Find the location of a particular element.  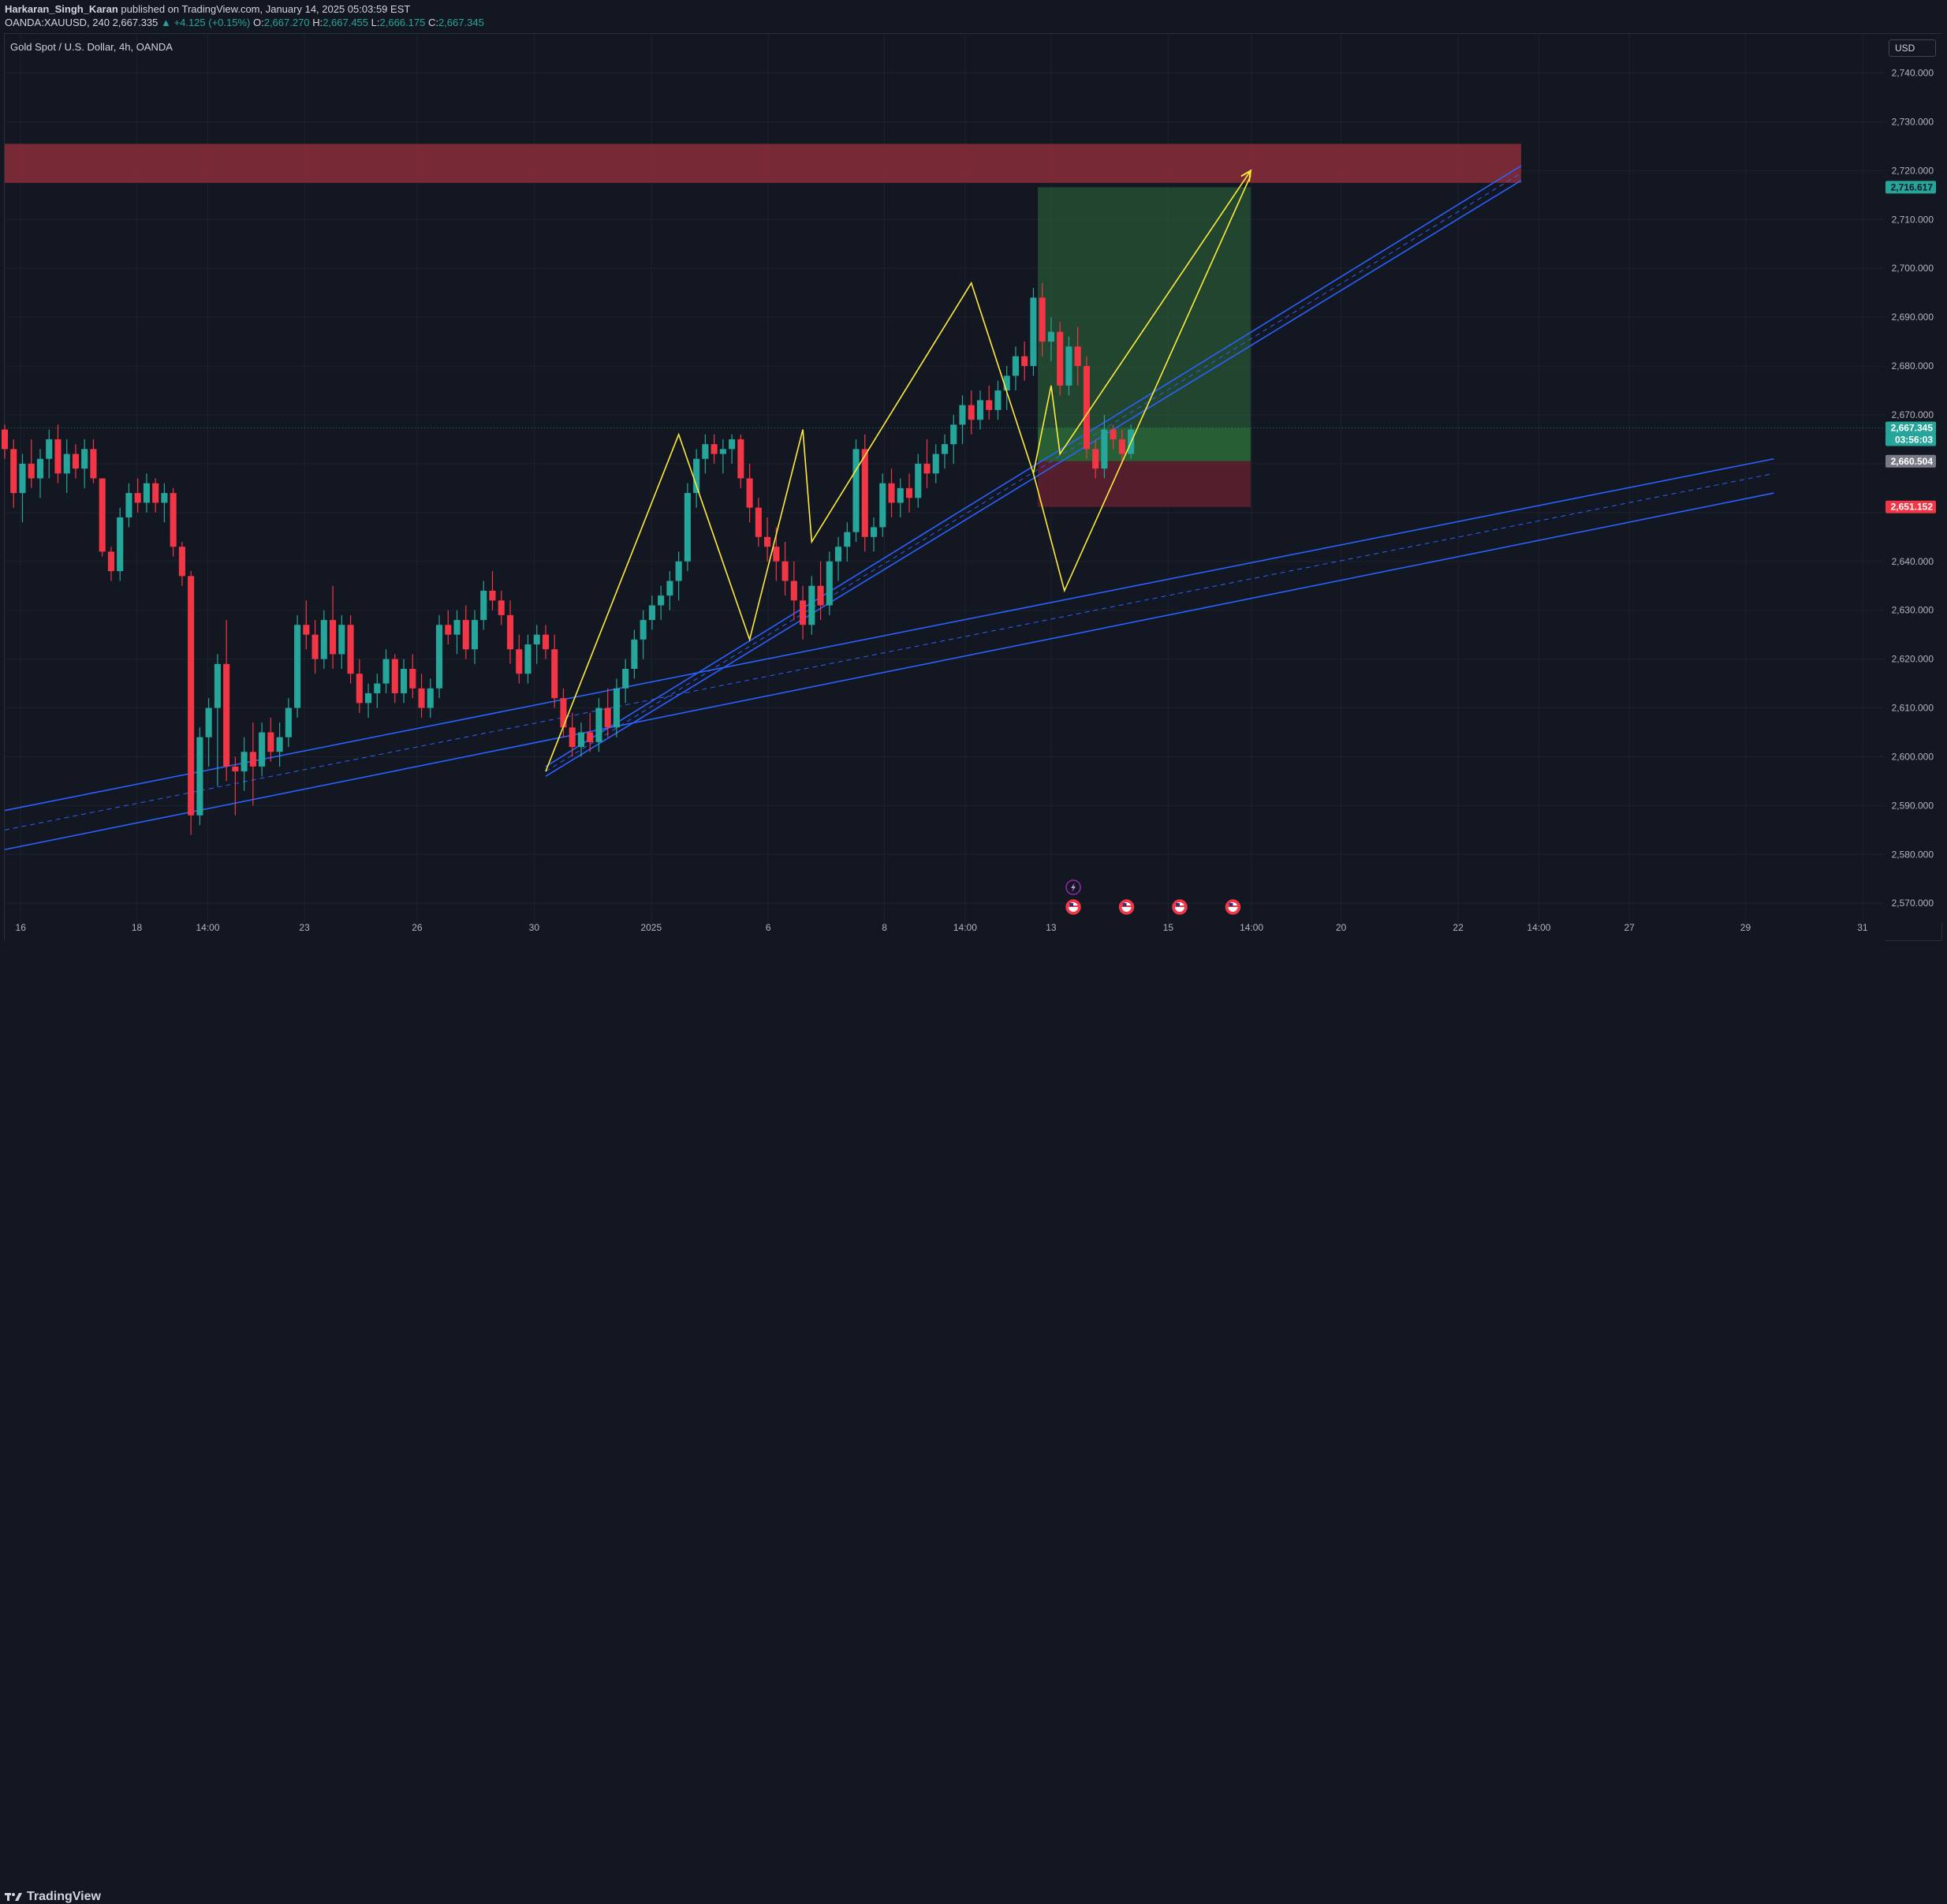

drawing-zones is located at coordinates (763, 325).